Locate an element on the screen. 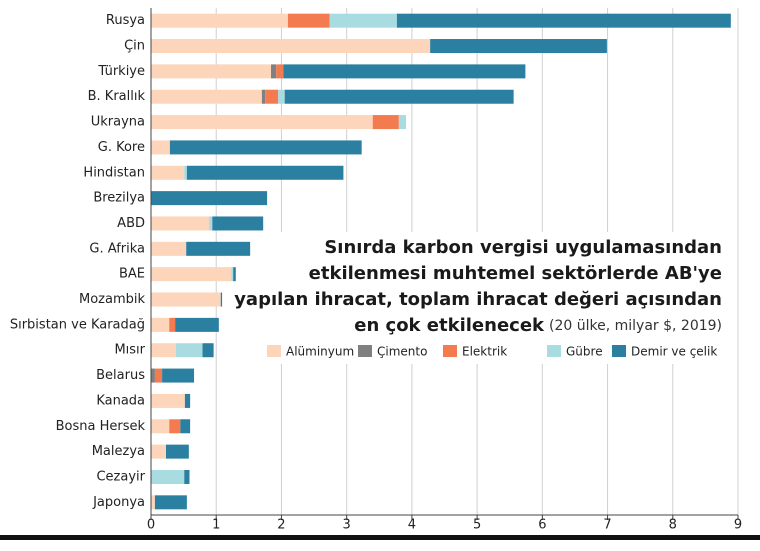  title-background is located at coordinates (499, 298).